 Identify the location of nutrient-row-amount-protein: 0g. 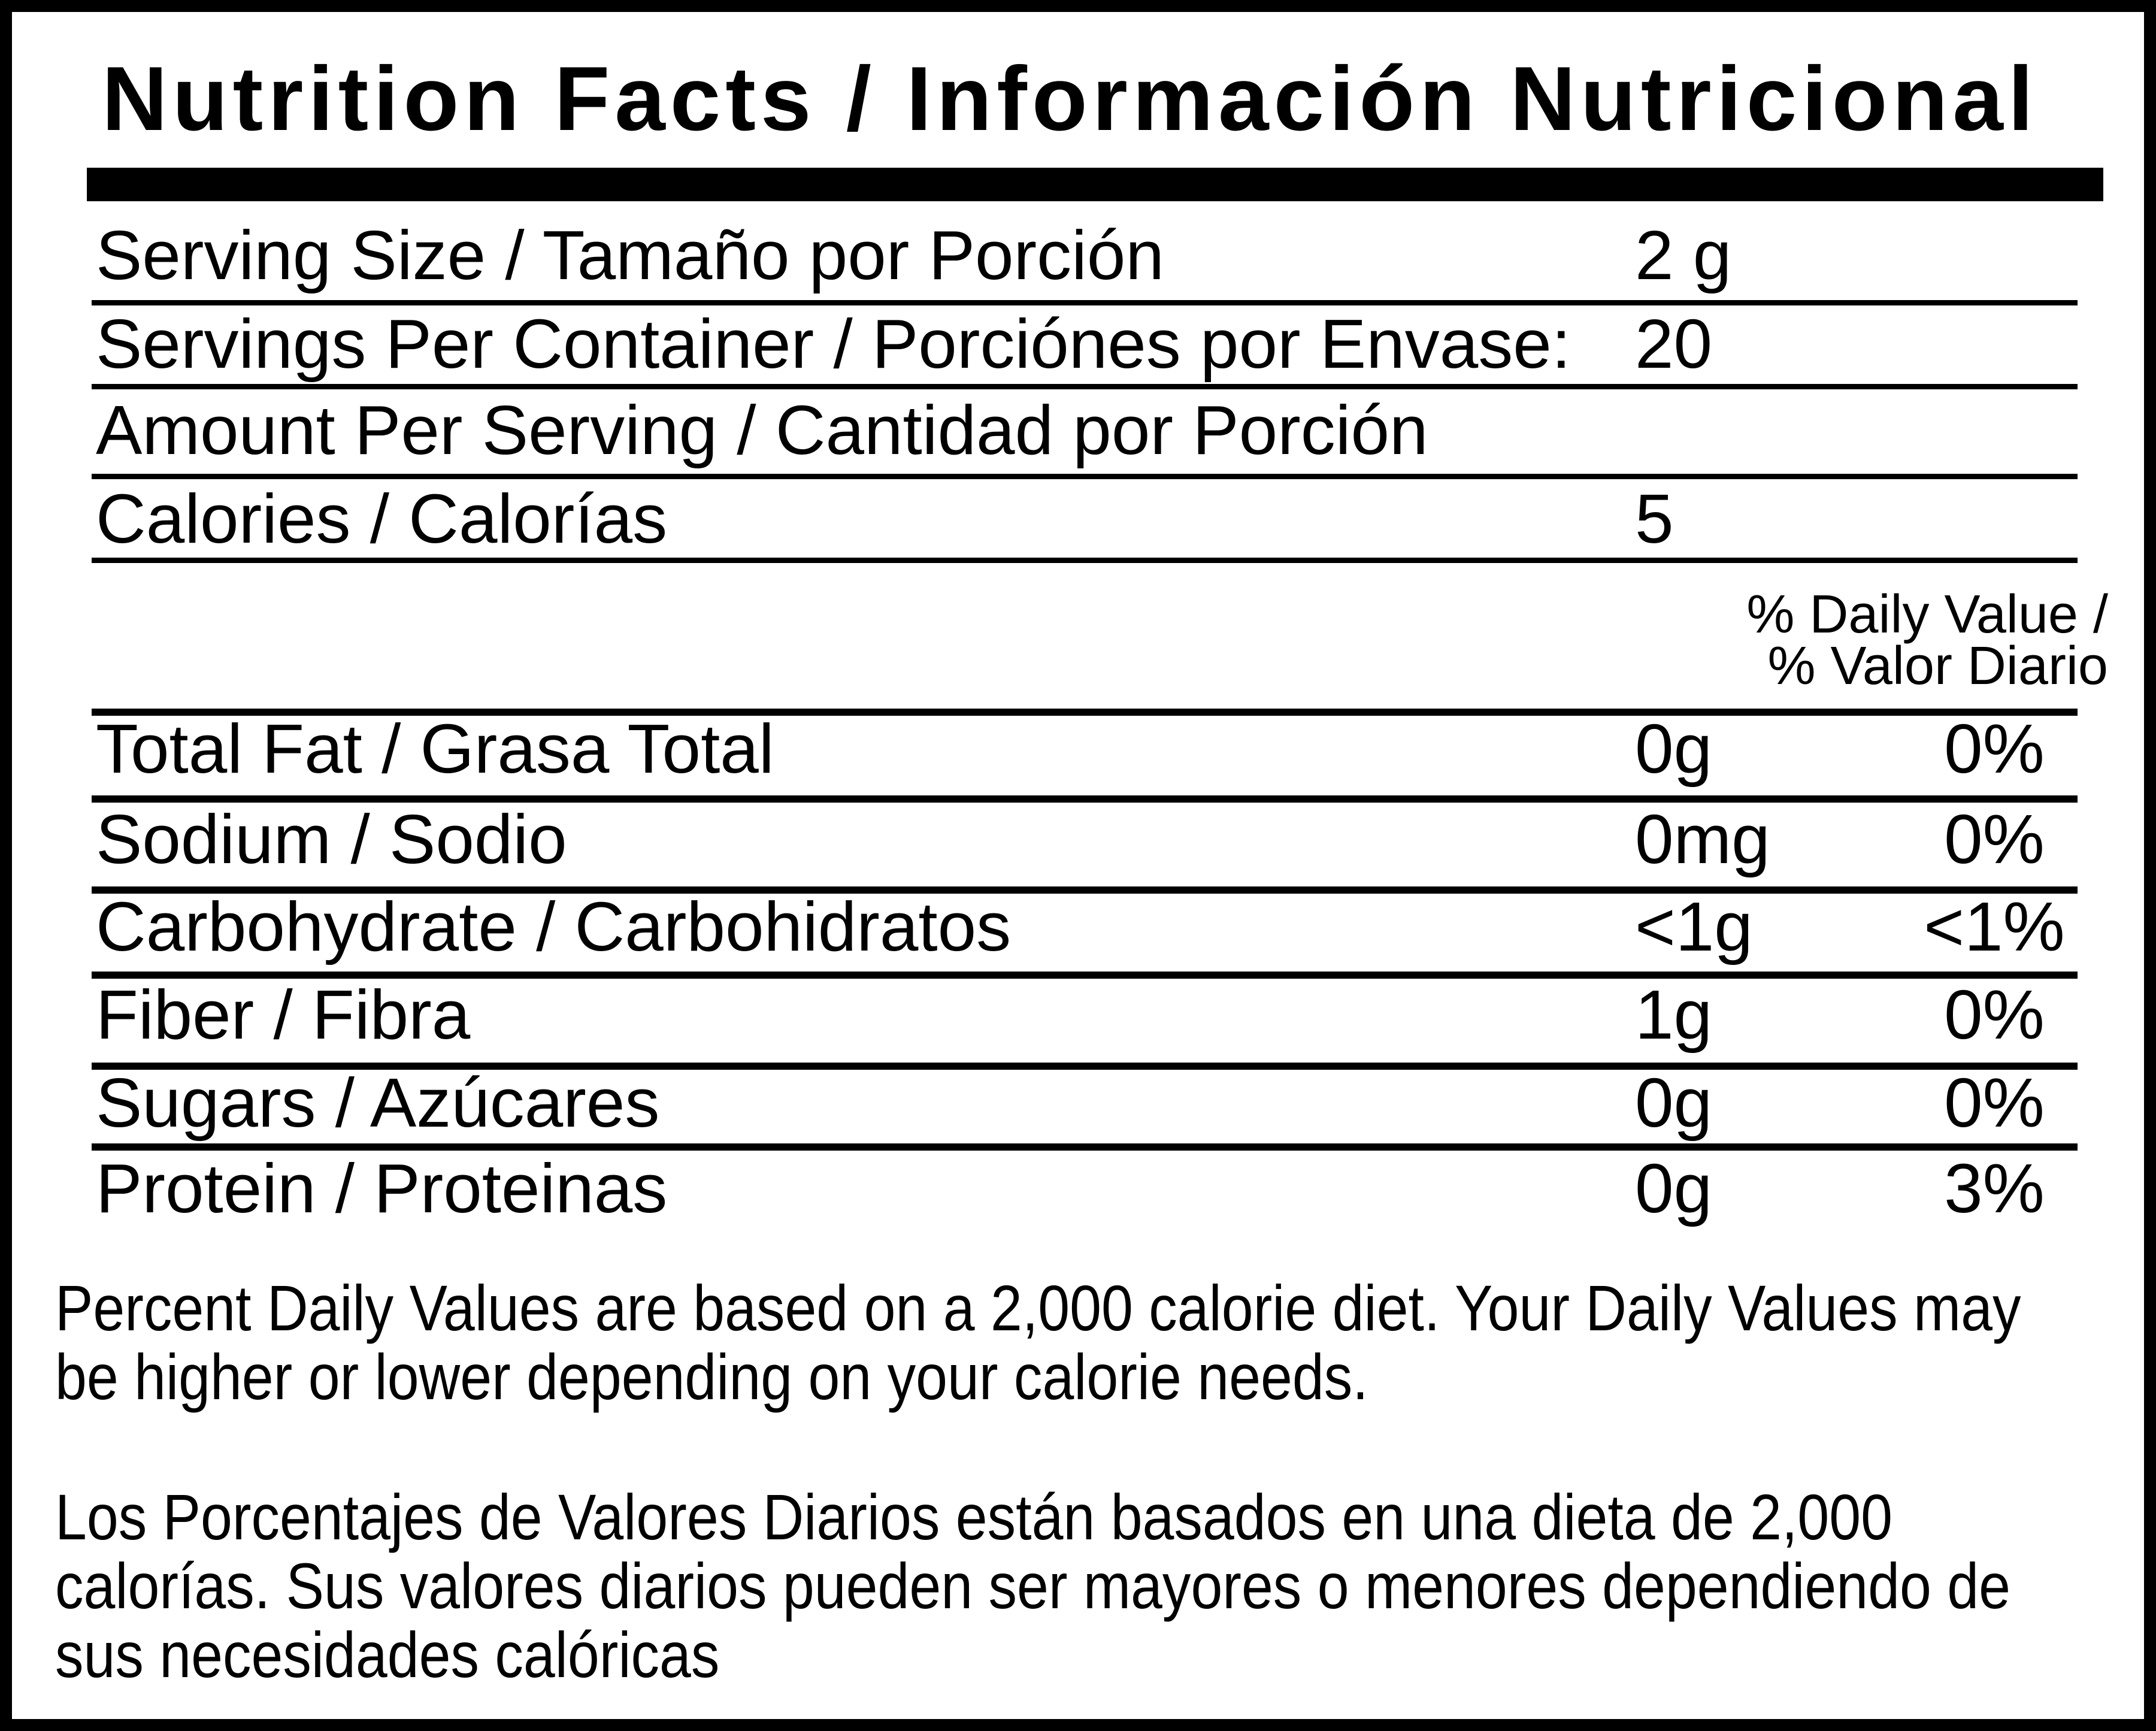
(1674, 1188).